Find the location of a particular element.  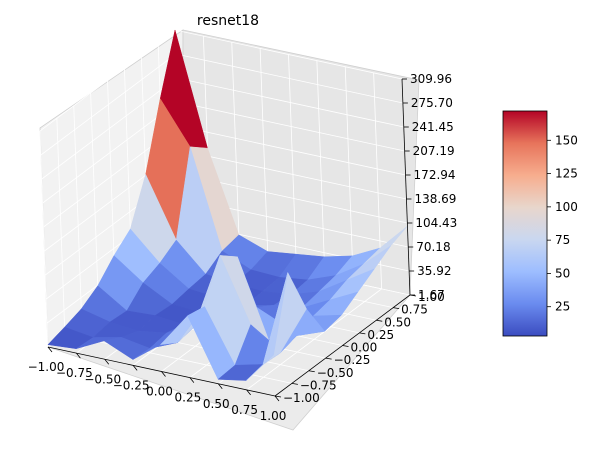

y-tick-label: 0.75 is located at coordinates (414, 310).